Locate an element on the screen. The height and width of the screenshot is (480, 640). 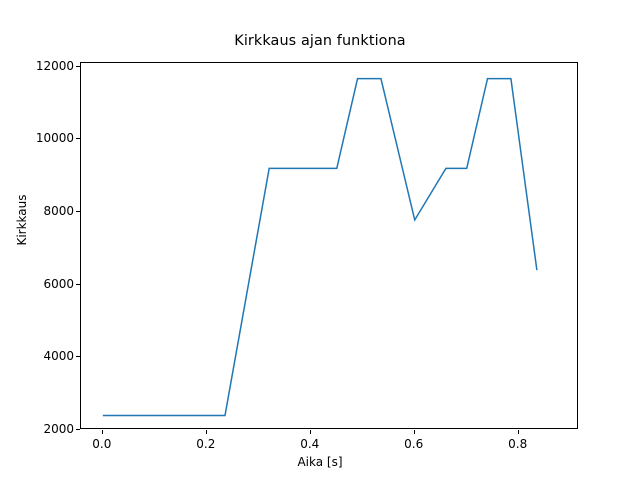
y-tick-label: 6000 is located at coordinates (58, 283).